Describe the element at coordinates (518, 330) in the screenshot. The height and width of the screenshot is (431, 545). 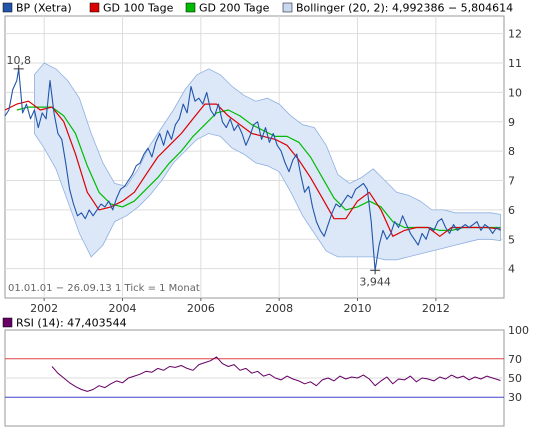
I see `rsi-y-tick-label-100: 100` at that location.